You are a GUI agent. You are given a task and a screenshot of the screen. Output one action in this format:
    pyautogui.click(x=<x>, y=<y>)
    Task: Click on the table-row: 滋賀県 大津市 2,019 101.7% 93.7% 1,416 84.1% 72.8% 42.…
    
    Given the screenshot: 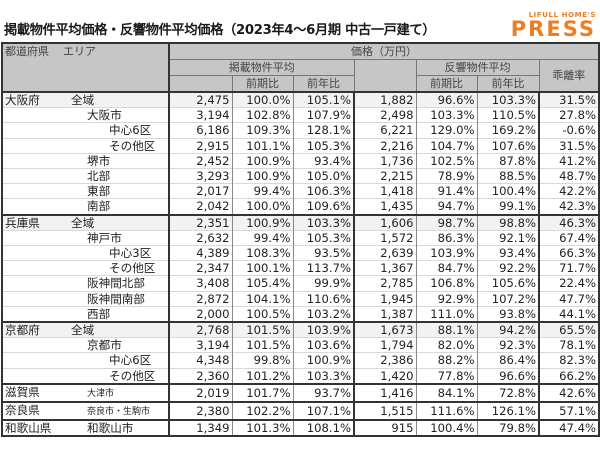 What is the action you would take?
    pyautogui.click(x=300, y=392)
    